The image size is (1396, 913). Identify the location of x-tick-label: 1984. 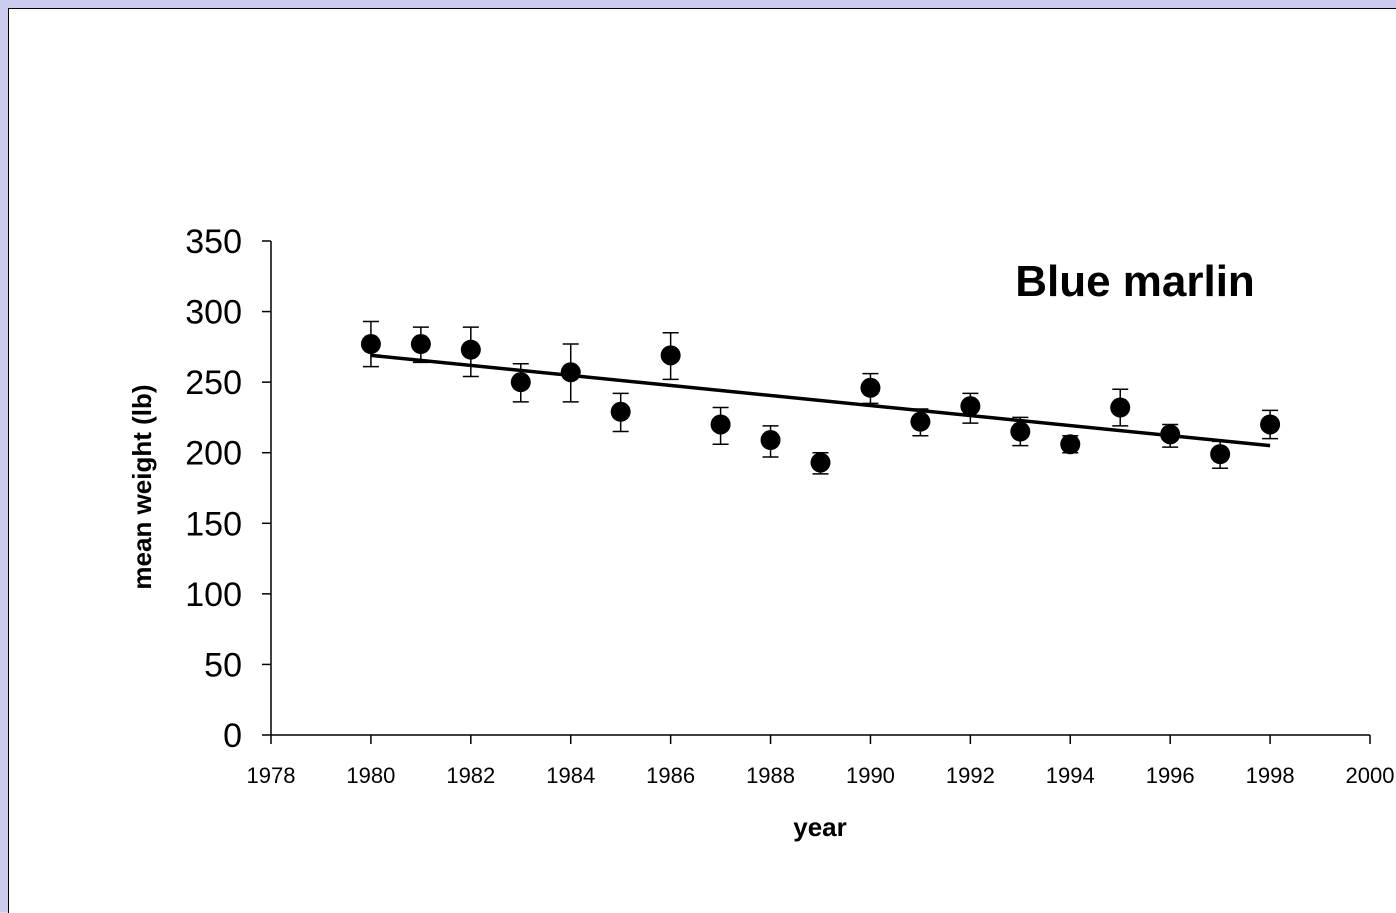
(570, 775).